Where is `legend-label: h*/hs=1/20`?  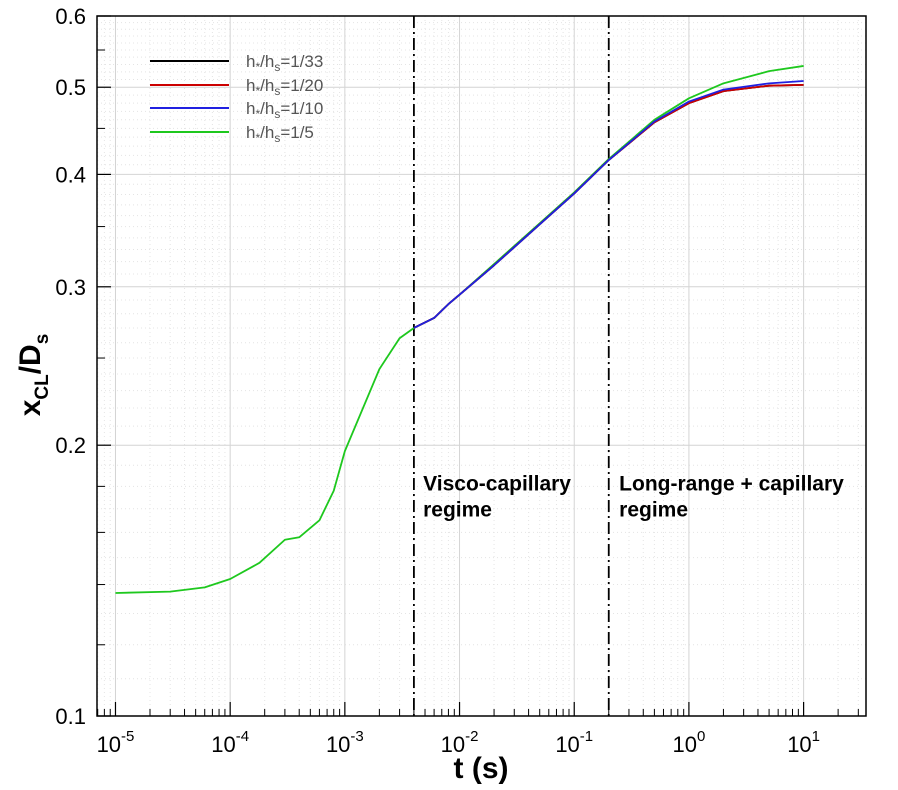
legend-label: h*/hs=1/20 is located at coordinates (284, 87).